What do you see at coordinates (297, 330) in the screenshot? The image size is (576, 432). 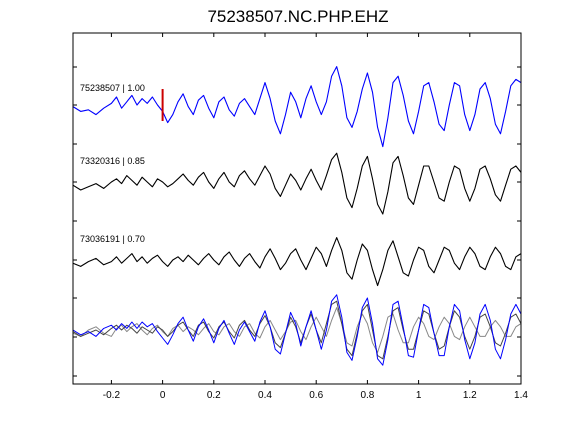 I see `trace-overlay-blue` at bounding box center [297, 330].